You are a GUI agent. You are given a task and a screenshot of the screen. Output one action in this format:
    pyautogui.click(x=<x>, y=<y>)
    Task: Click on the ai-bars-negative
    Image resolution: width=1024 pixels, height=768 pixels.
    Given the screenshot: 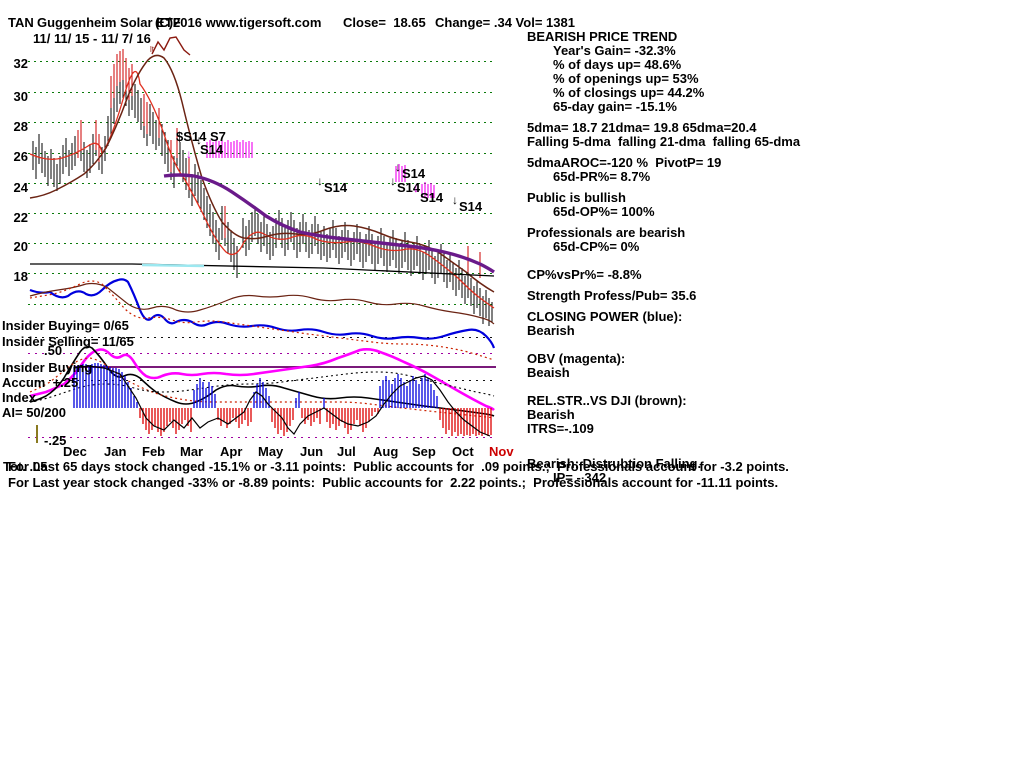 What is the action you would take?
    pyautogui.click(x=315, y=422)
    